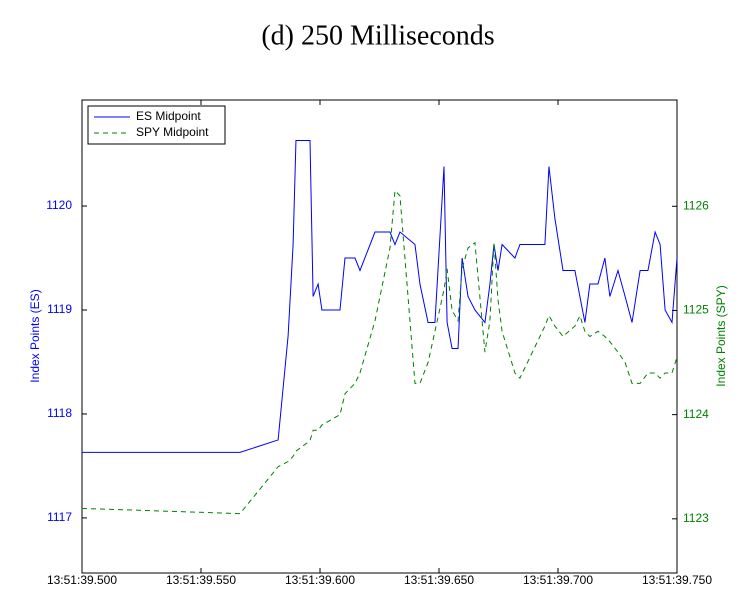  I want to click on legend-box, so click(156, 125).